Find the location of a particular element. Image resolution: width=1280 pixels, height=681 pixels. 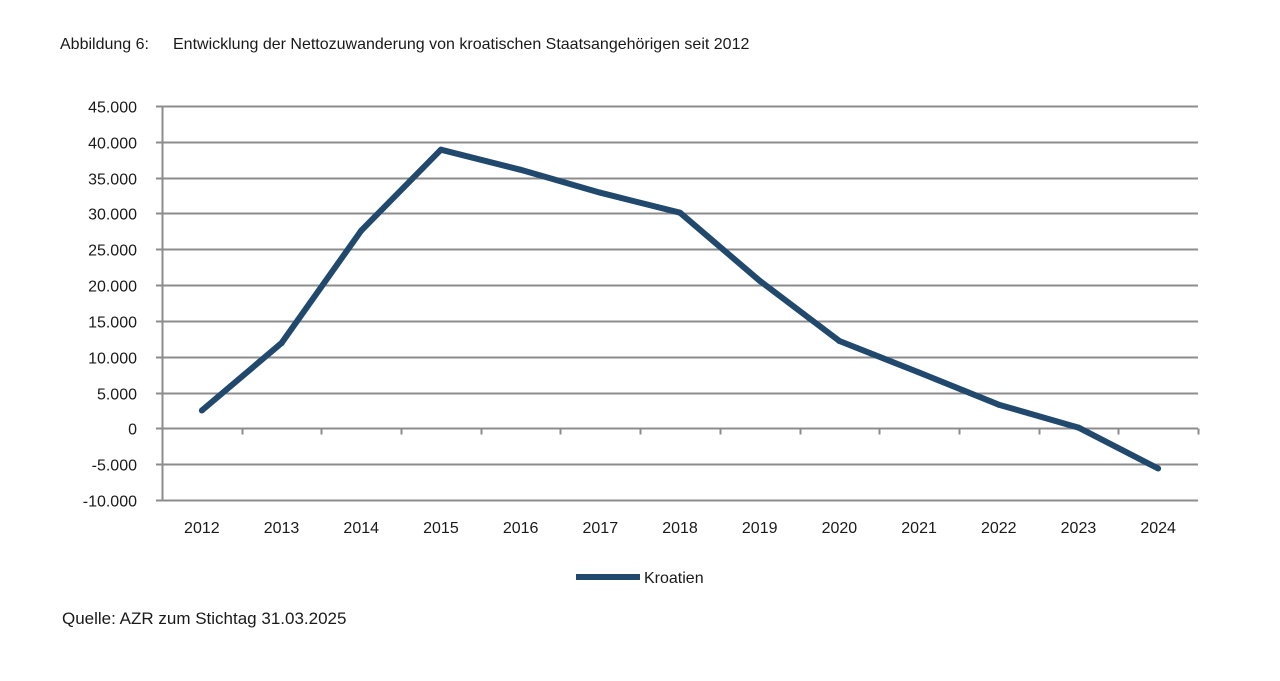

y-tick-label: 35.000 is located at coordinates (112, 180).